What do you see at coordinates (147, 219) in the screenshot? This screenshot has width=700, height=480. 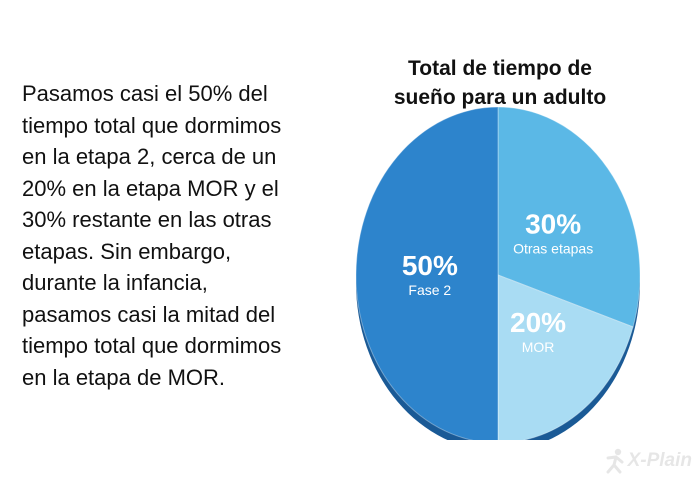 I see `body-text-line: 30% restante en las otras` at bounding box center [147, 219].